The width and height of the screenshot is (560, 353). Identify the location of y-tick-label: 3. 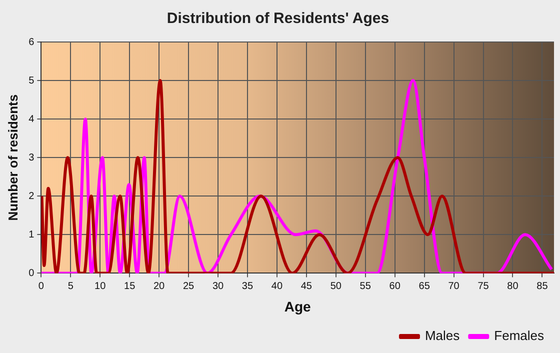
(31, 158).